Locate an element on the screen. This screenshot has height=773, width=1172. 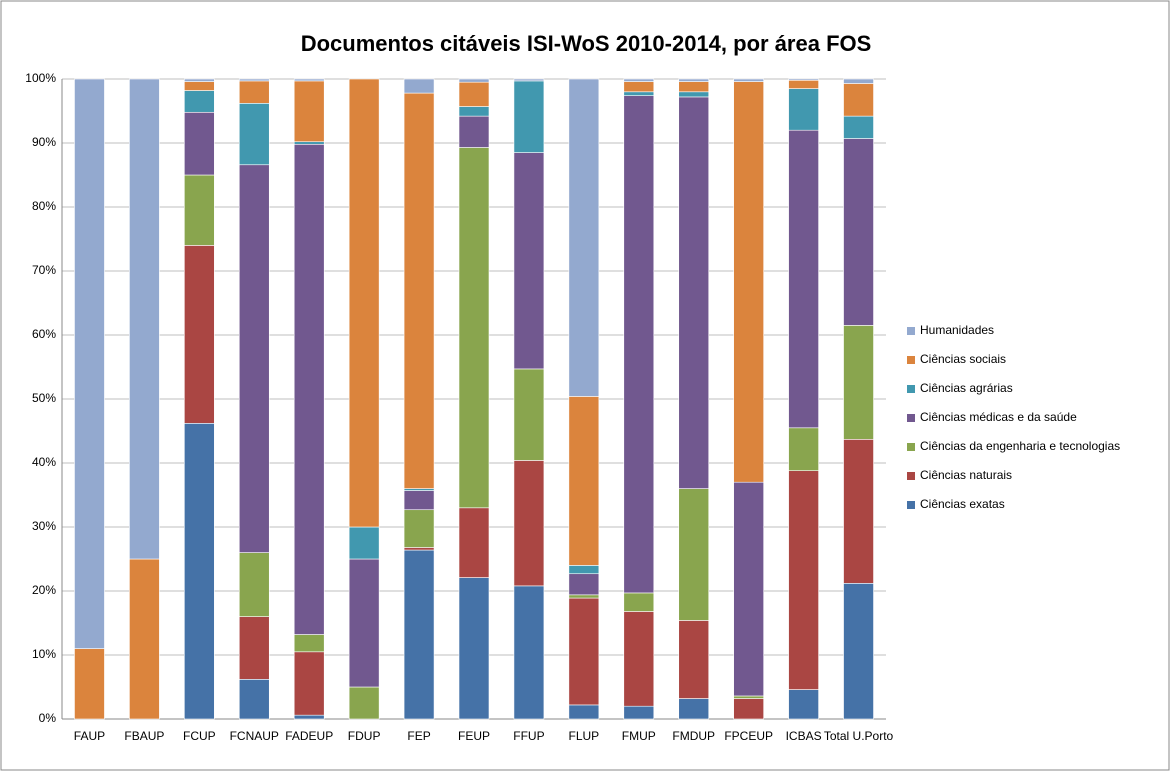
legend-label: Ciências agrárias is located at coordinates (966, 388).